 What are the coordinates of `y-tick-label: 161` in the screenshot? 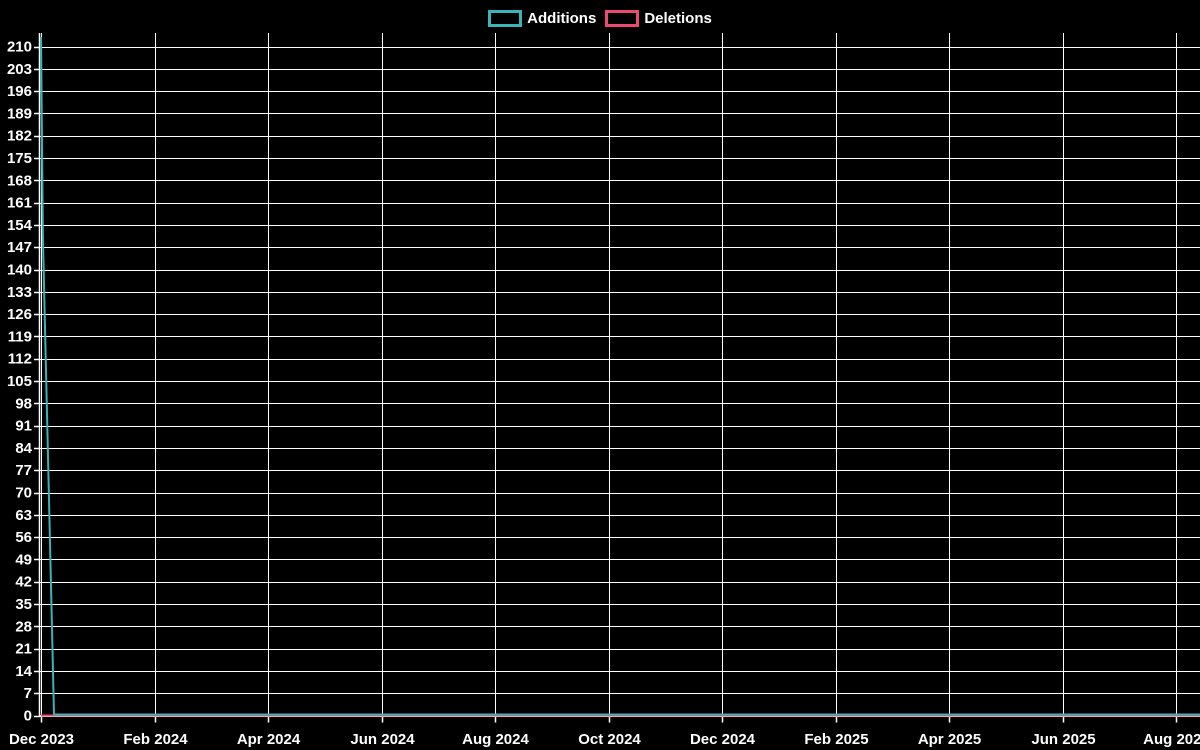 It's located at (19, 203).